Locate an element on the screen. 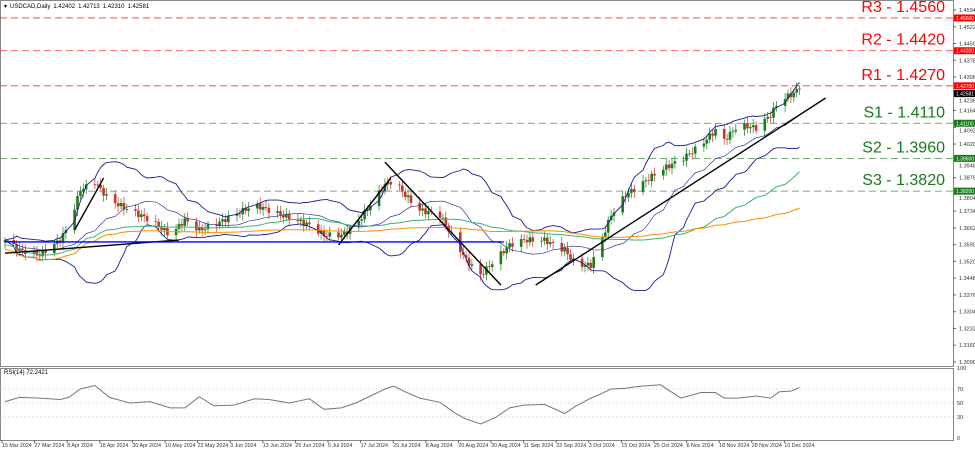  level-price-tag-text: 1.45600 is located at coordinates (965, 19).